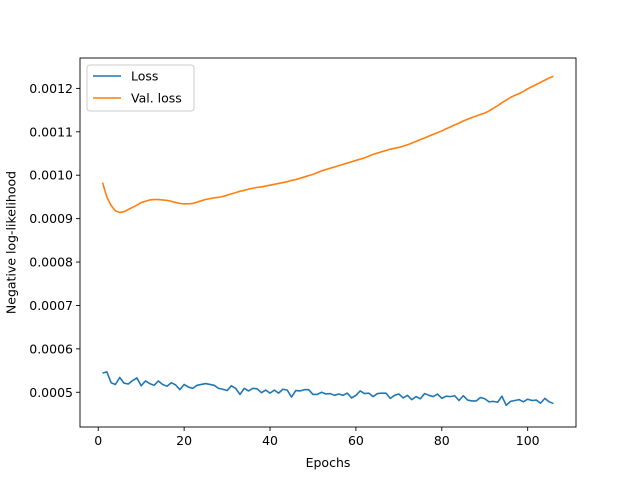  What do you see at coordinates (144, 76) in the screenshot?
I see `legend-label-0: Loss` at bounding box center [144, 76].